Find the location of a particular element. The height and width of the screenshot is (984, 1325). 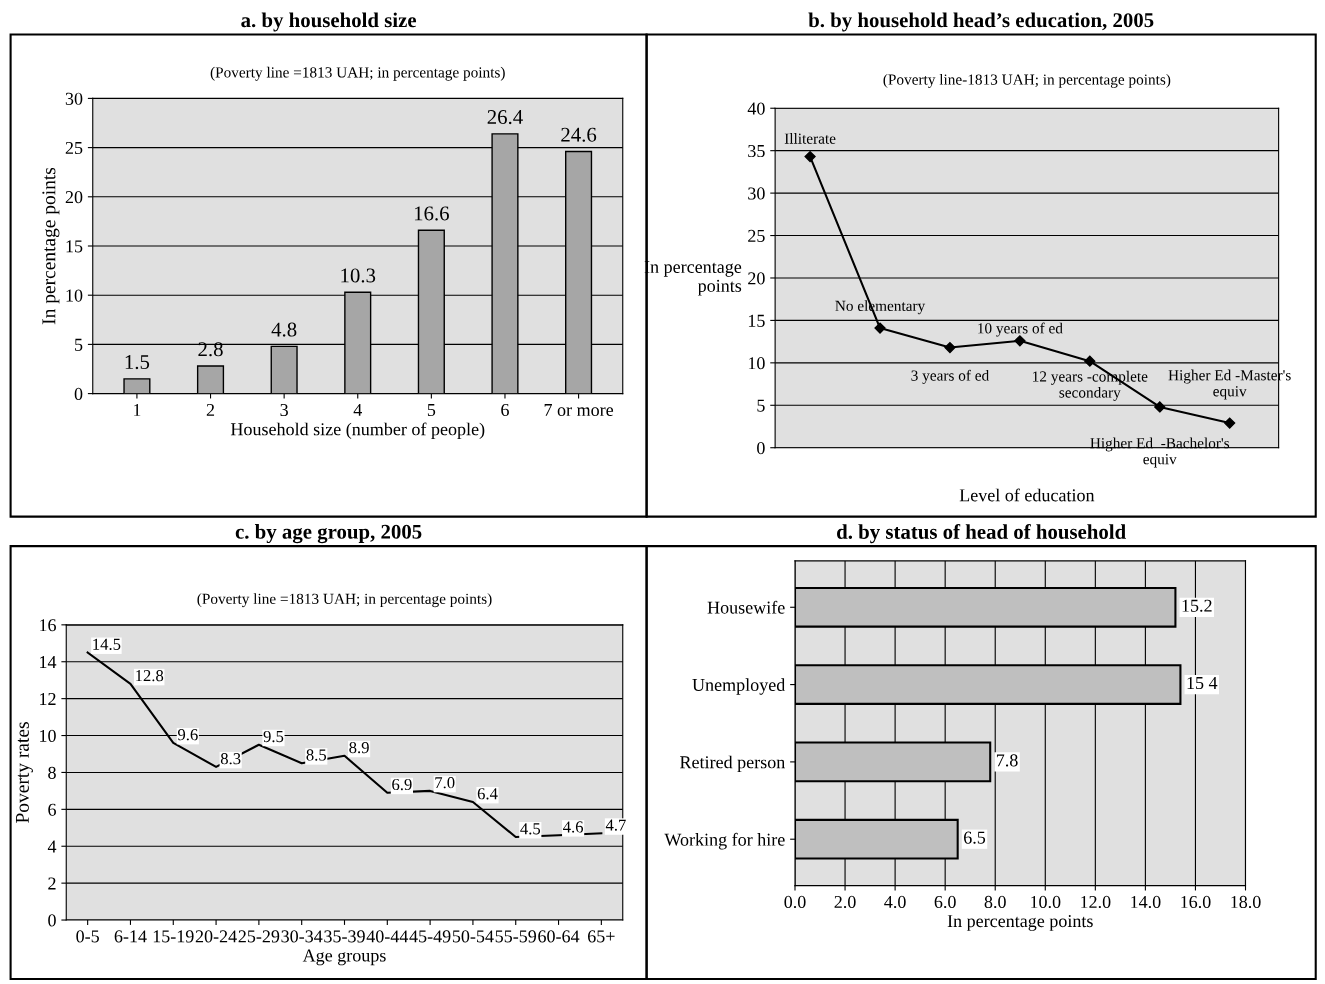

y-tick-label: 40 is located at coordinates (756, 108).